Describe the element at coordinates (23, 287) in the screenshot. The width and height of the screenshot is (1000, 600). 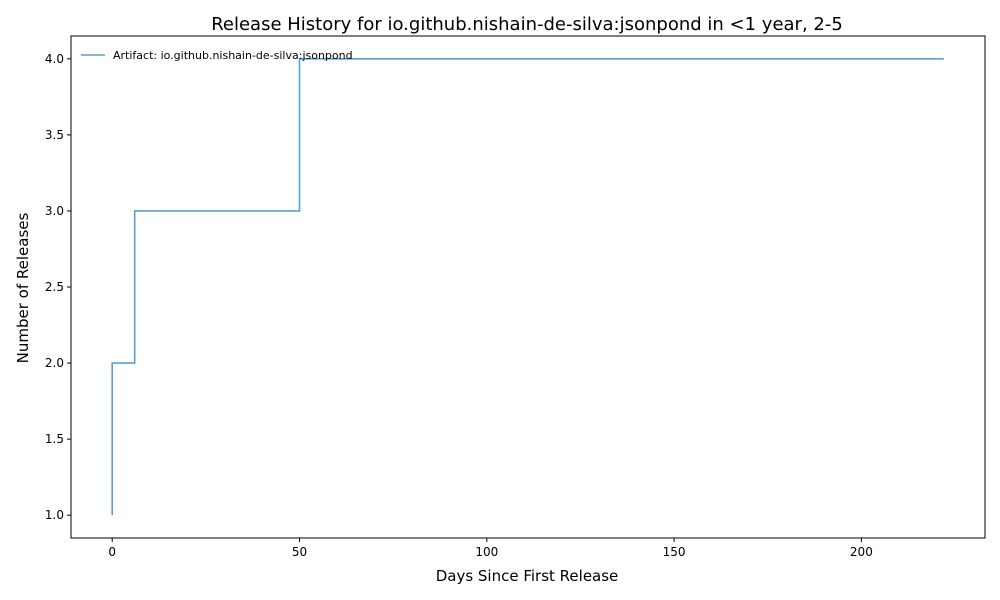
I see `y-axis-label: Number of Releases` at that location.